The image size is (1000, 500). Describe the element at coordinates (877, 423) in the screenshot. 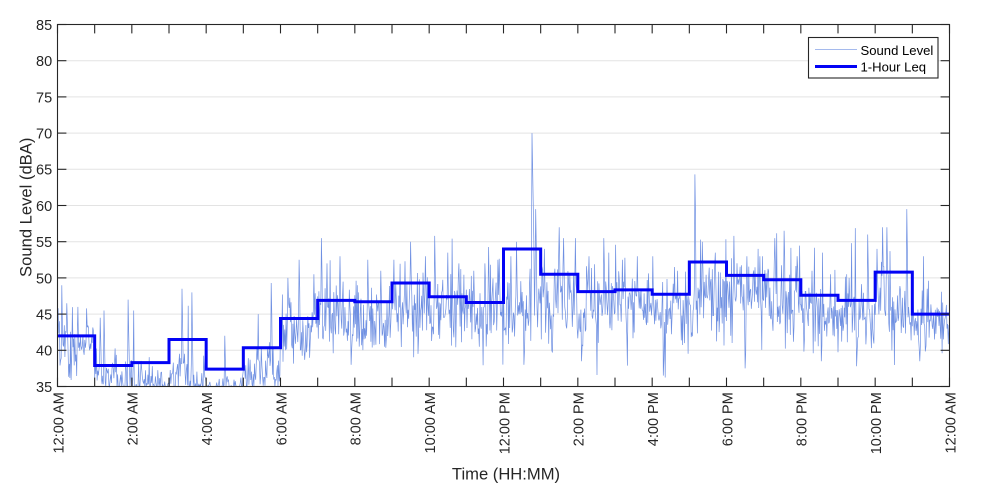

I see `svg-text: 10:00 PM` at that location.